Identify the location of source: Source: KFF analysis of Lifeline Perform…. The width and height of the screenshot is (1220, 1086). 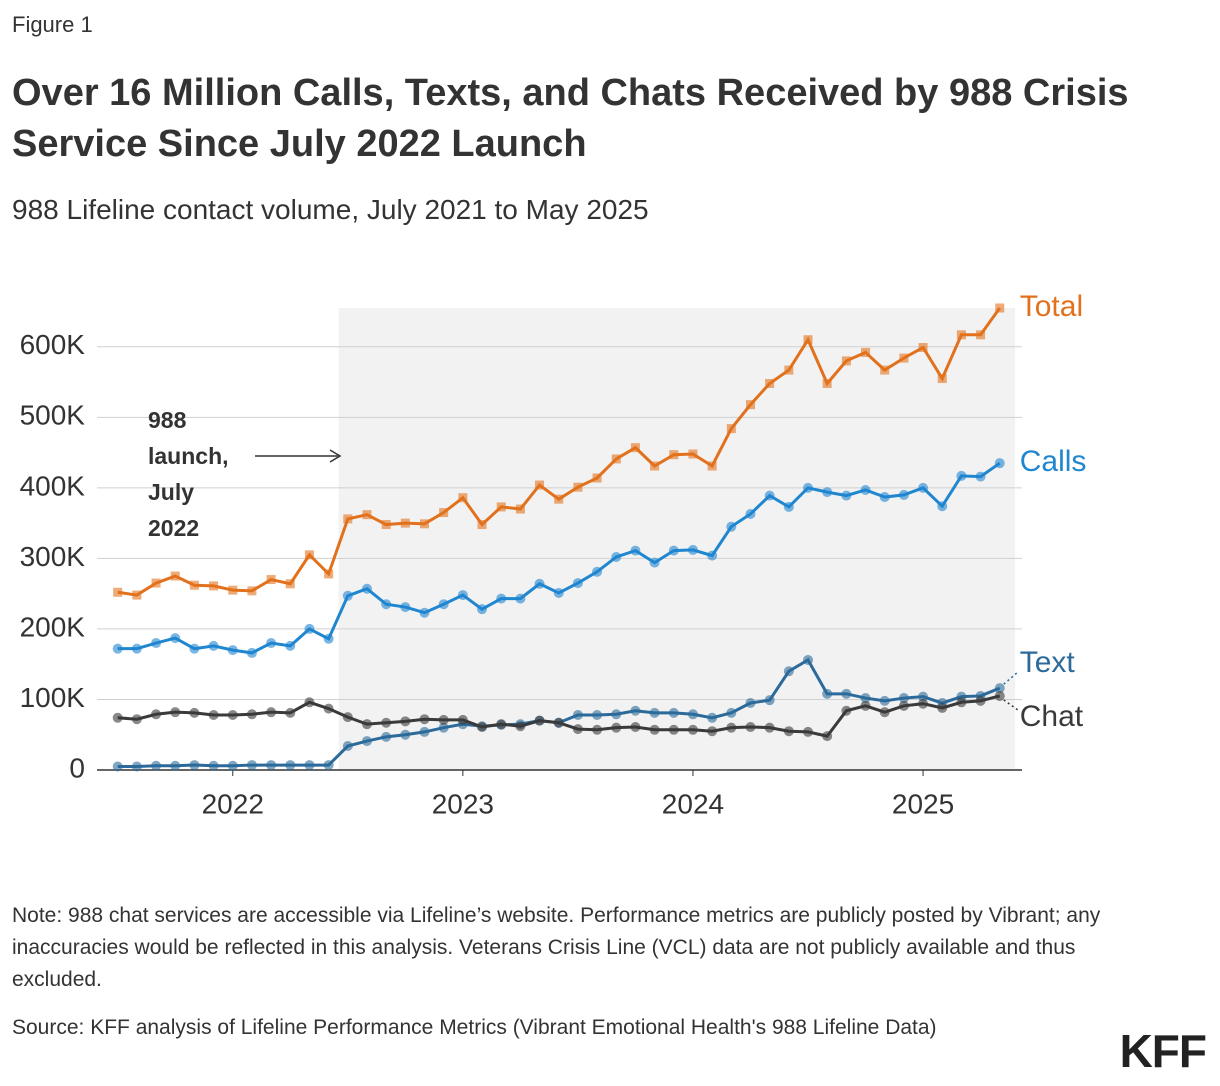
(474, 1027).